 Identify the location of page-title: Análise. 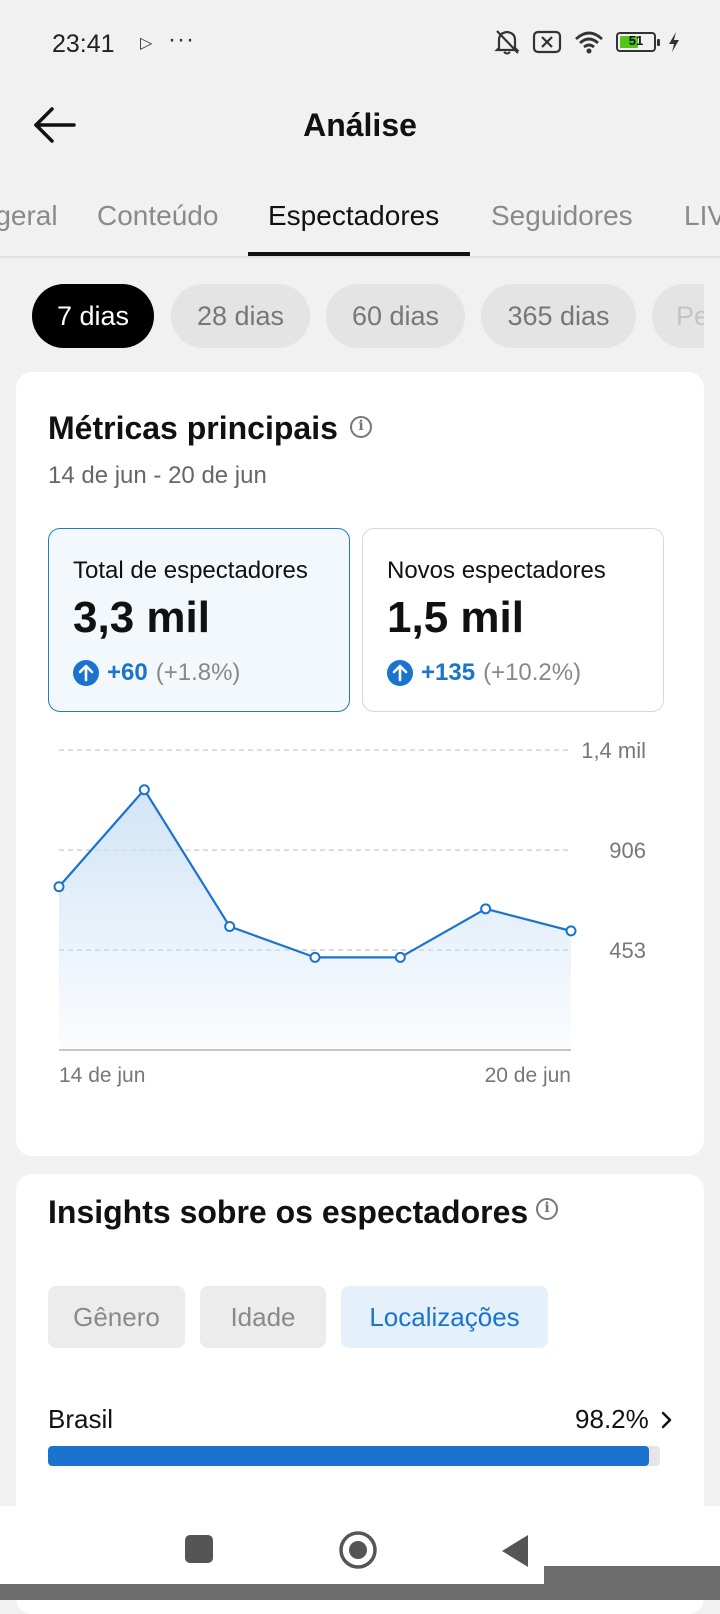
(360, 125).